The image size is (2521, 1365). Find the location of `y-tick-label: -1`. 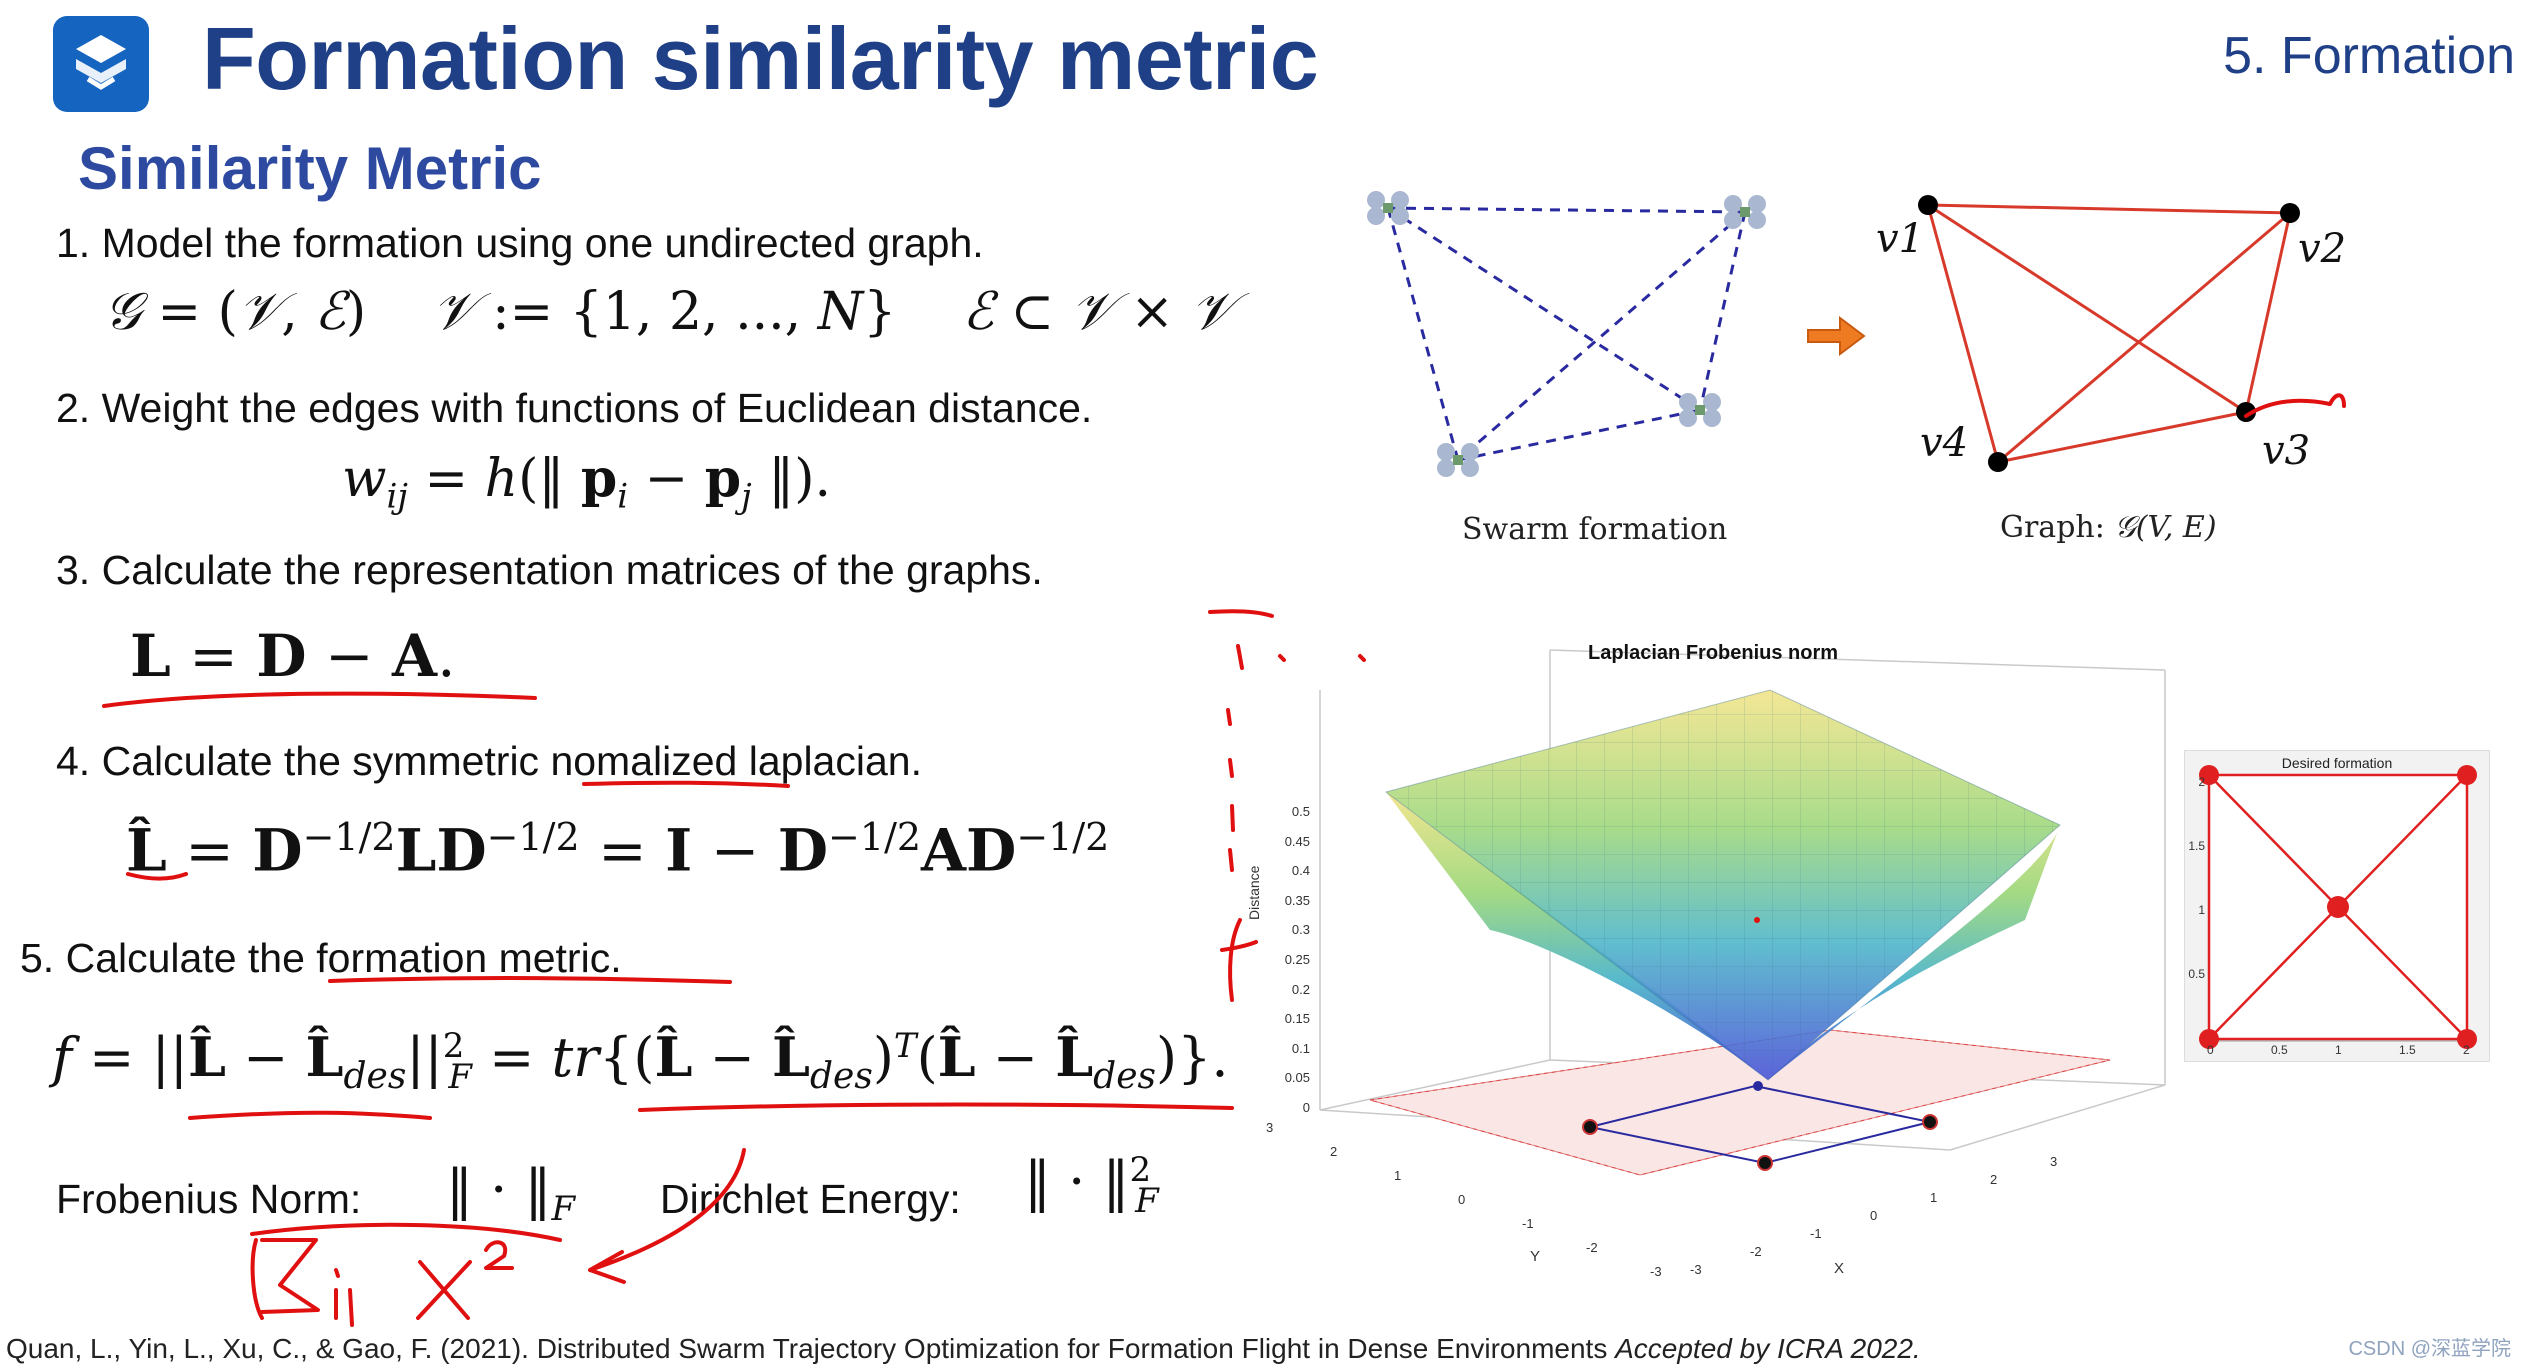

y-tick-label: -1 is located at coordinates (1528, 1223).